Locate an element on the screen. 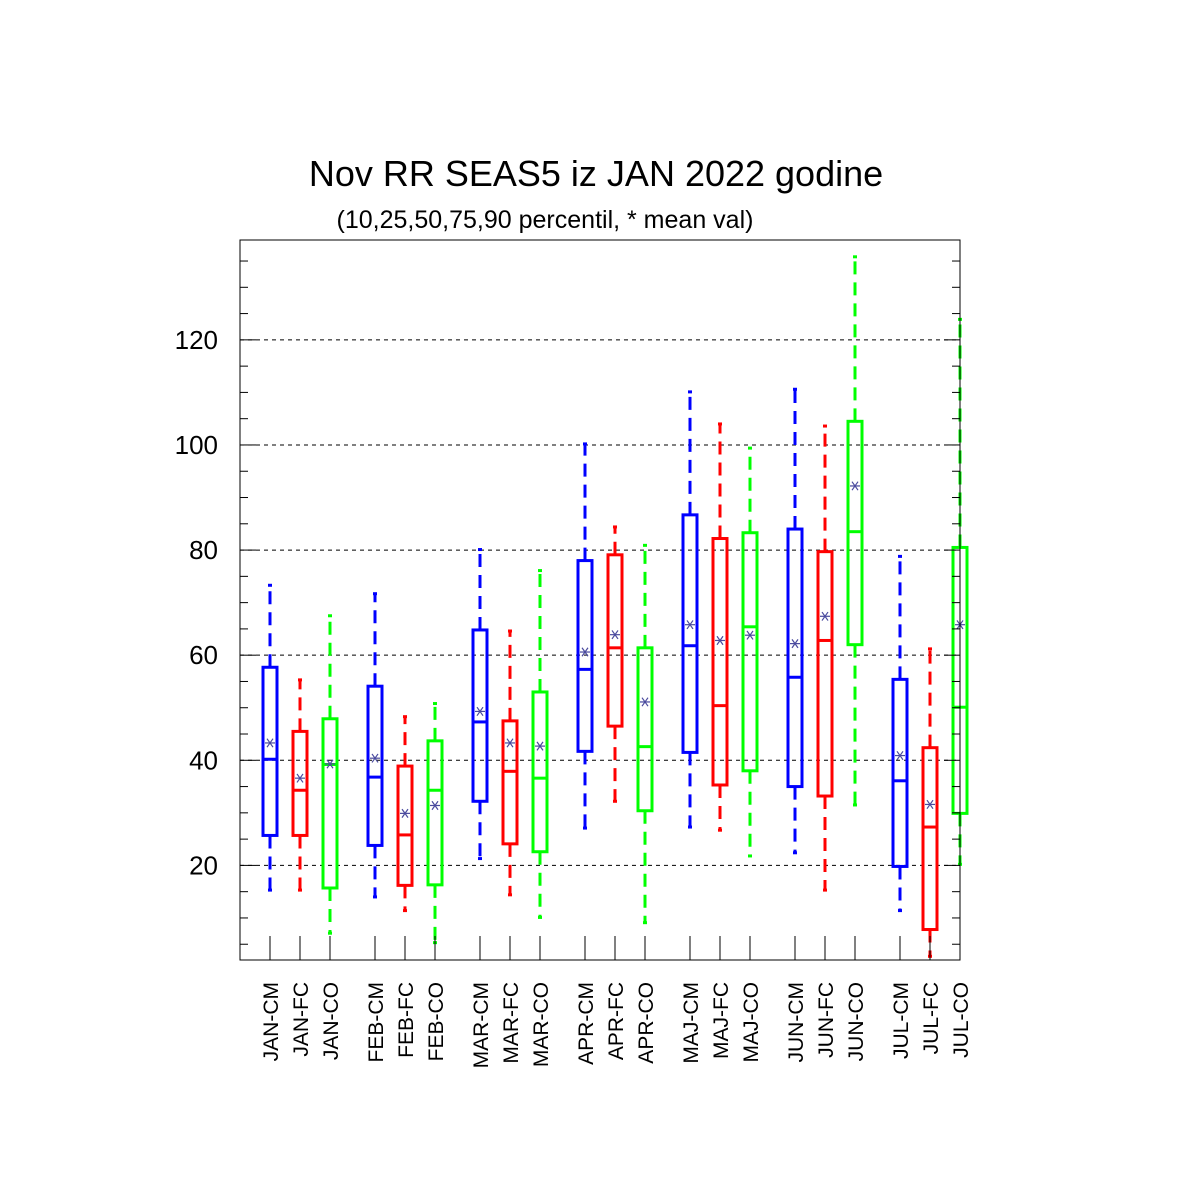 This screenshot has height=1200, width=1200. x-tick-label: MAR-CM is located at coordinates (481, 1025).